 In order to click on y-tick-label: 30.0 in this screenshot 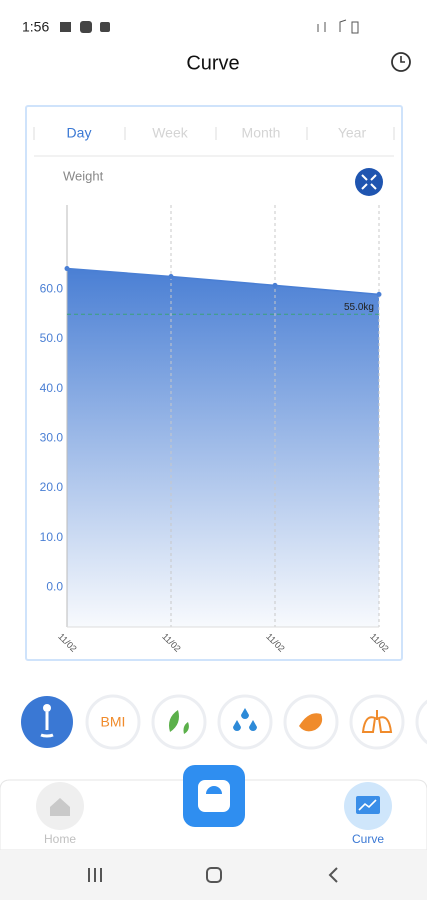, I will do `click(52, 438)`.